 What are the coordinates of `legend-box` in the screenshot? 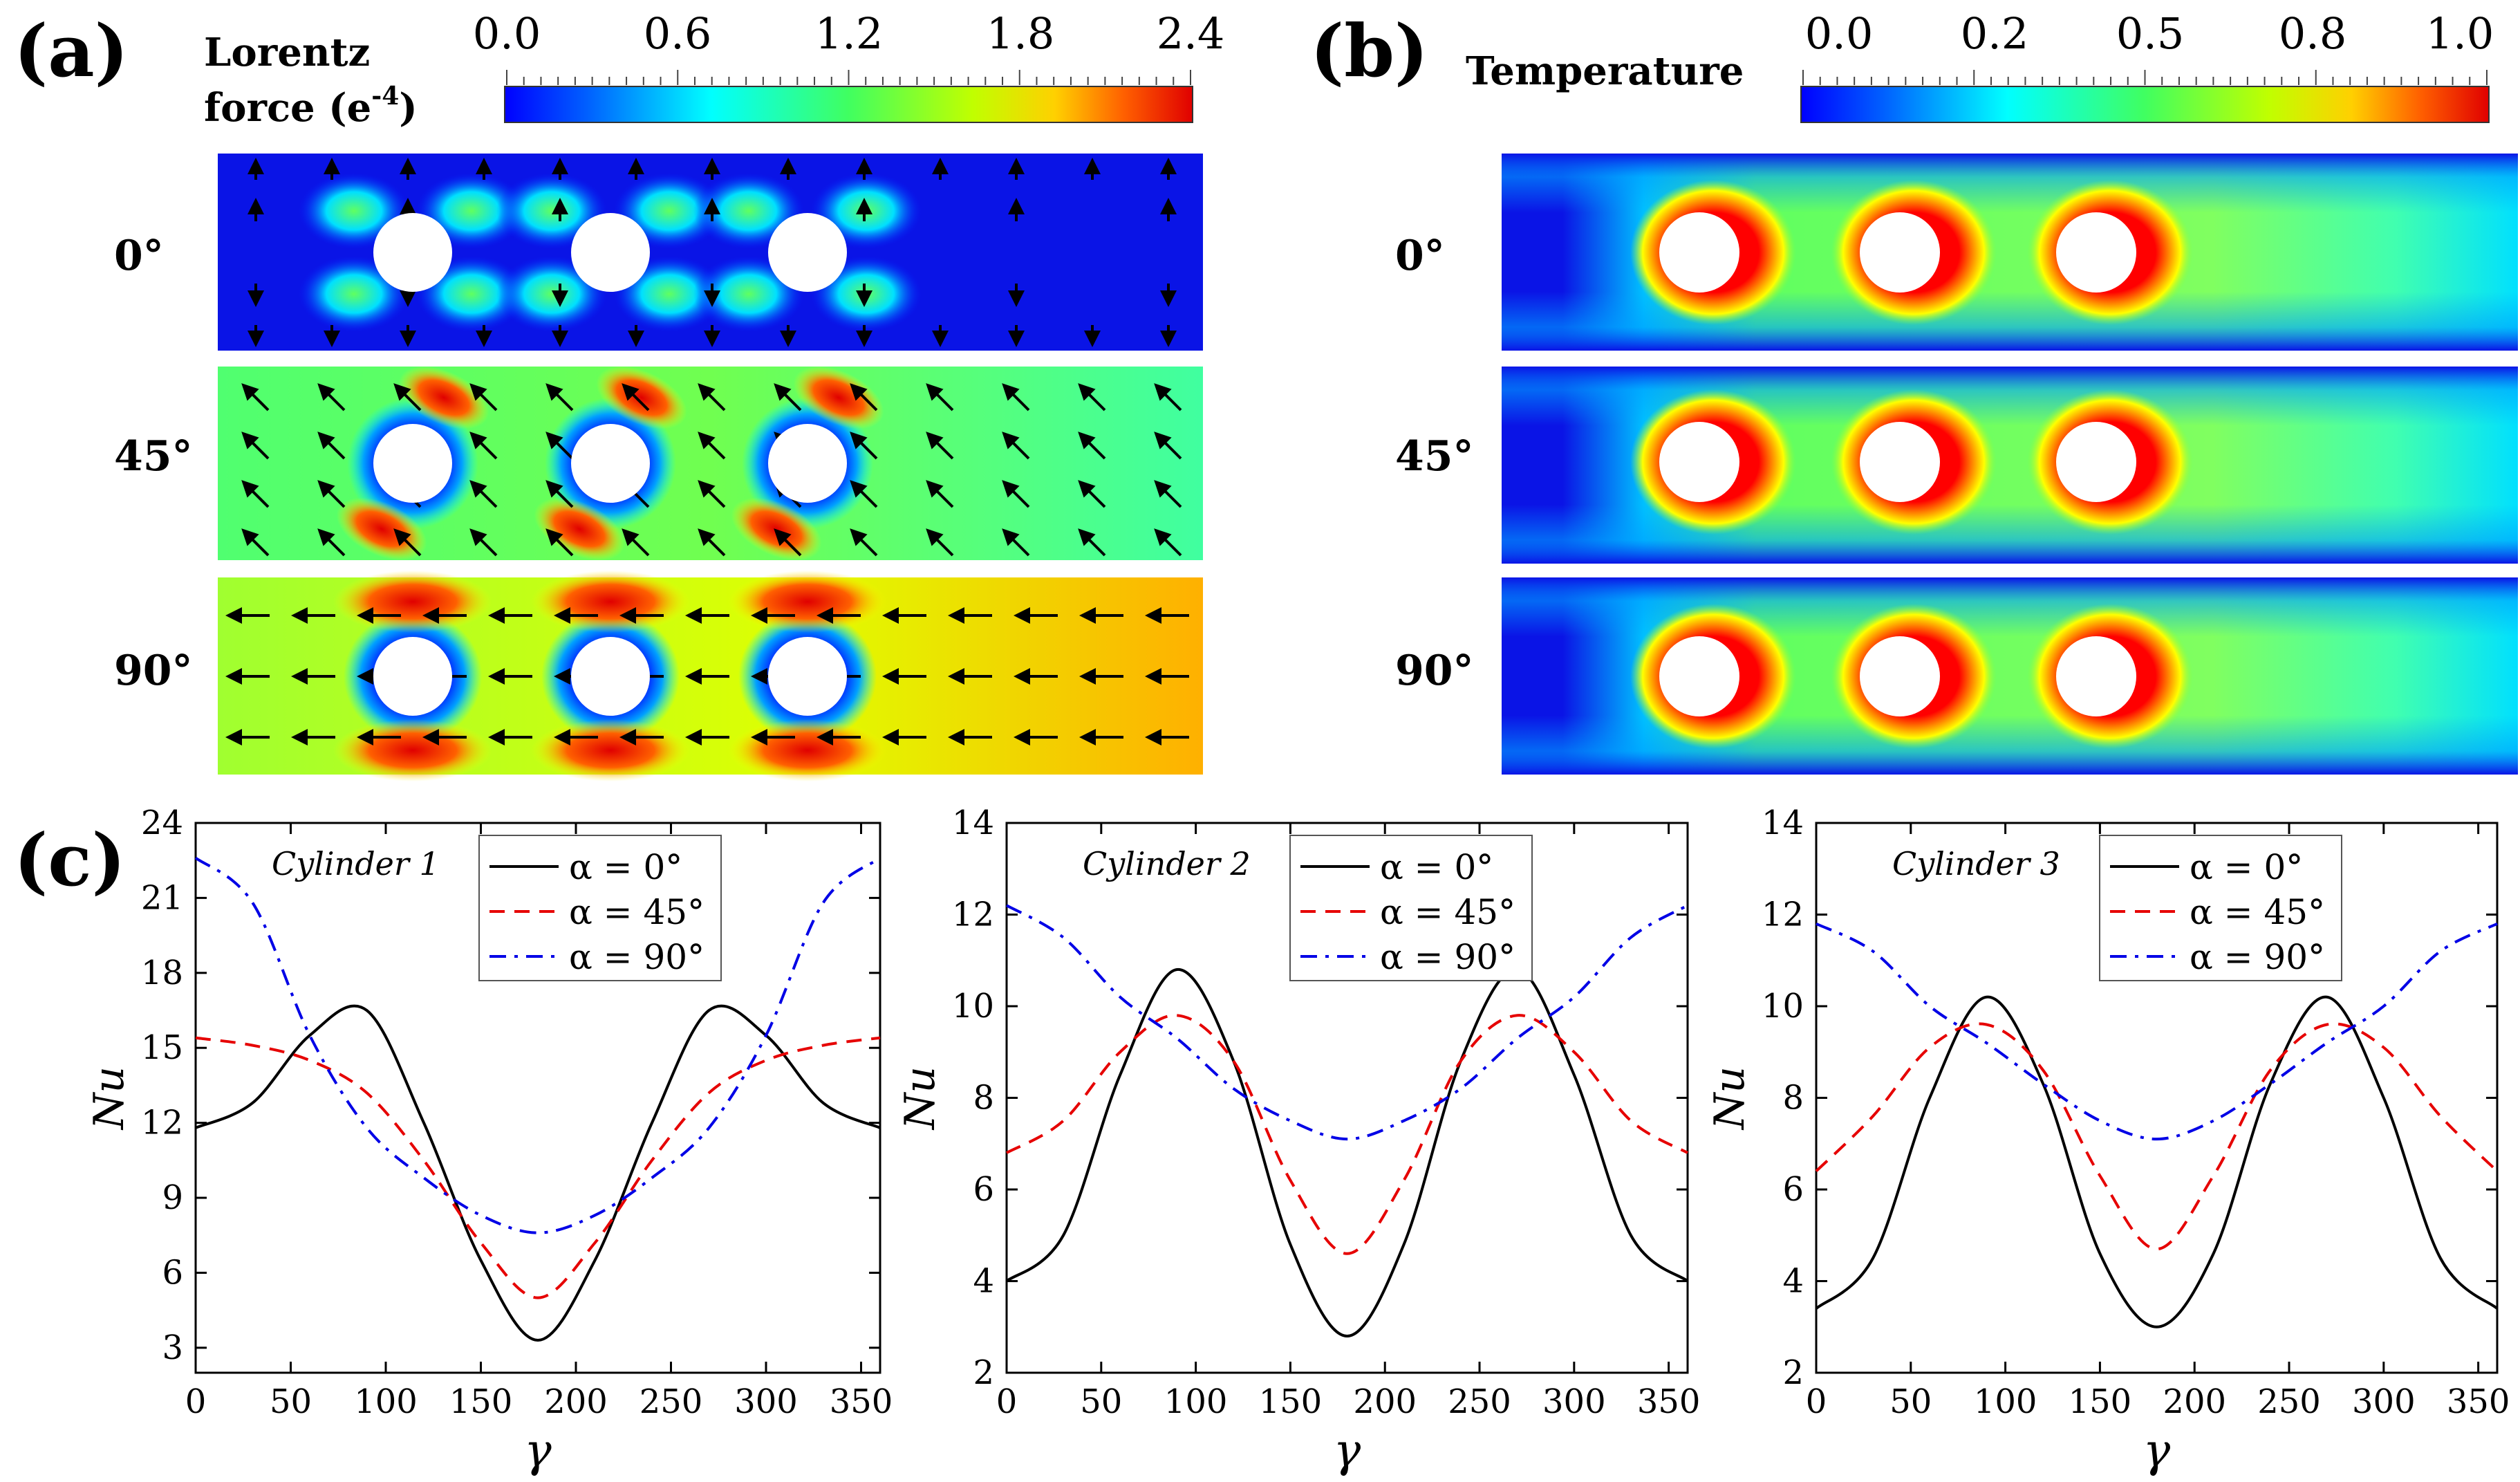 It's located at (2220, 908).